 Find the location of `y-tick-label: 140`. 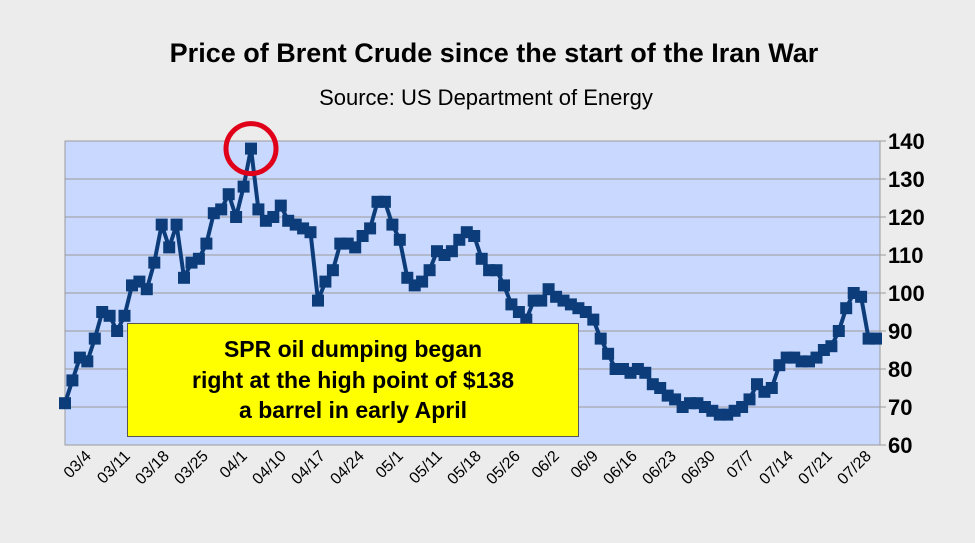

y-tick-label: 140 is located at coordinates (906, 141).